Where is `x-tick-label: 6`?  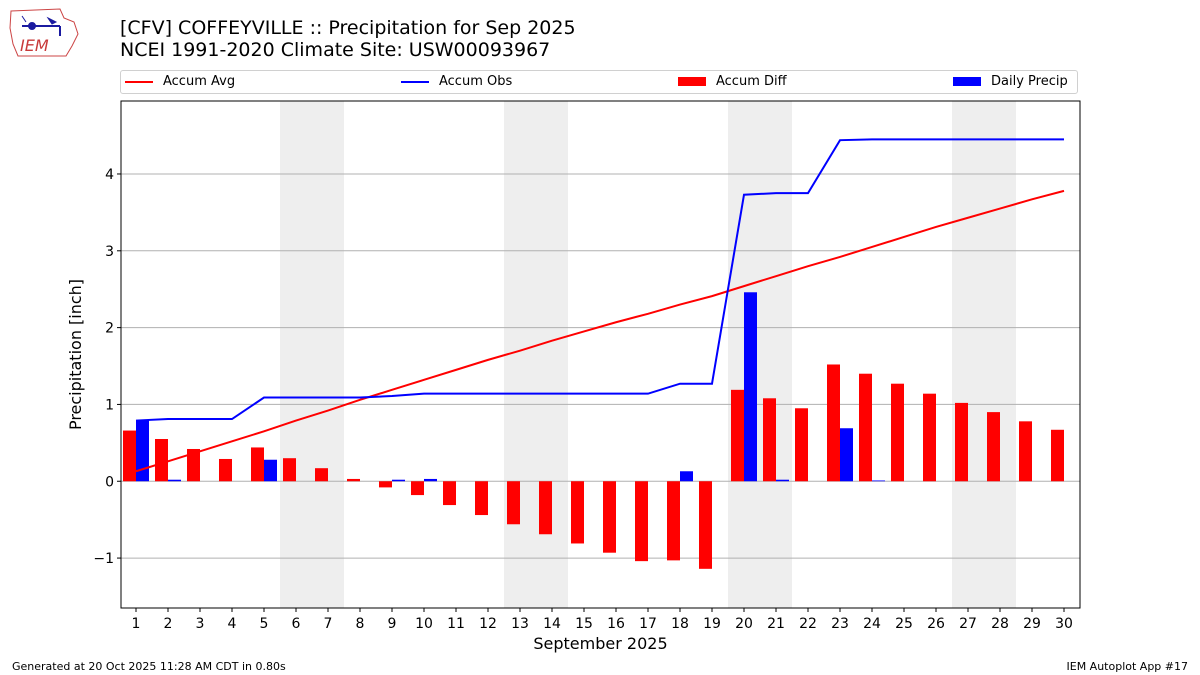 x-tick-label: 6 is located at coordinates (296, 624).